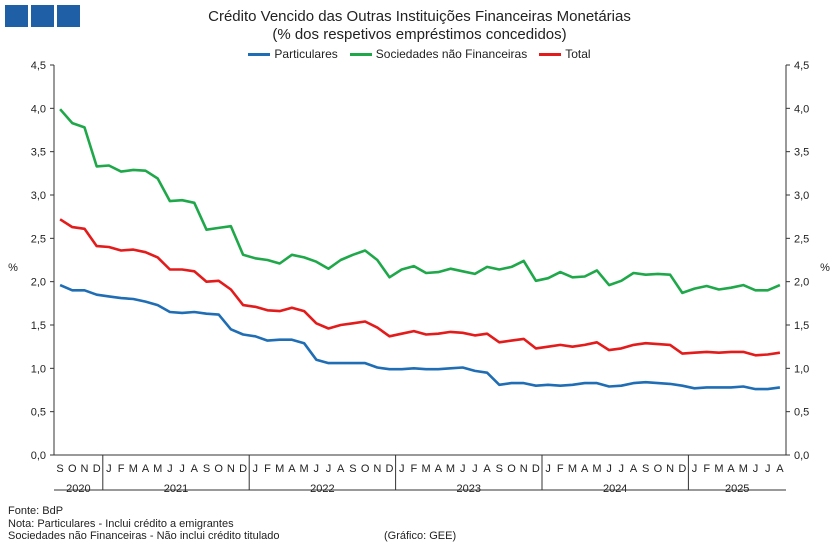 The image size is (839, 551). I want to click on y-tick-label-right: 1,5, so click(801, 326).